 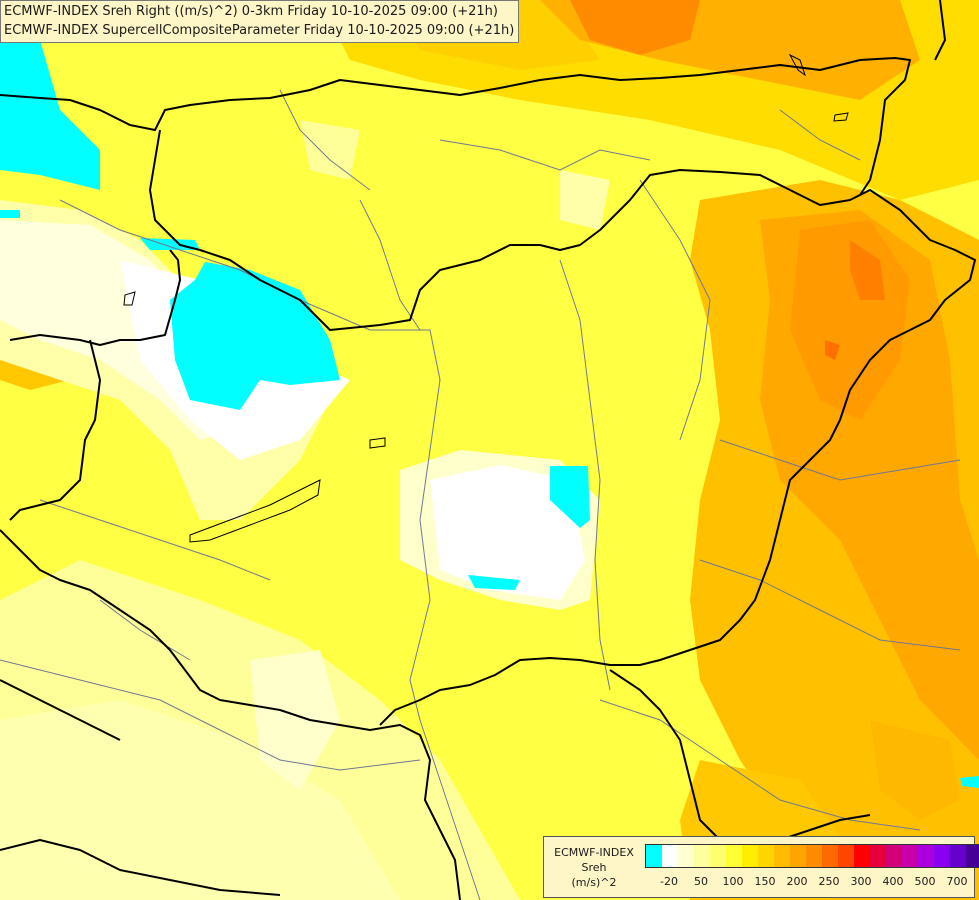 I want to click on legend-swatch: #c800aa, so click(x=910, y=856).